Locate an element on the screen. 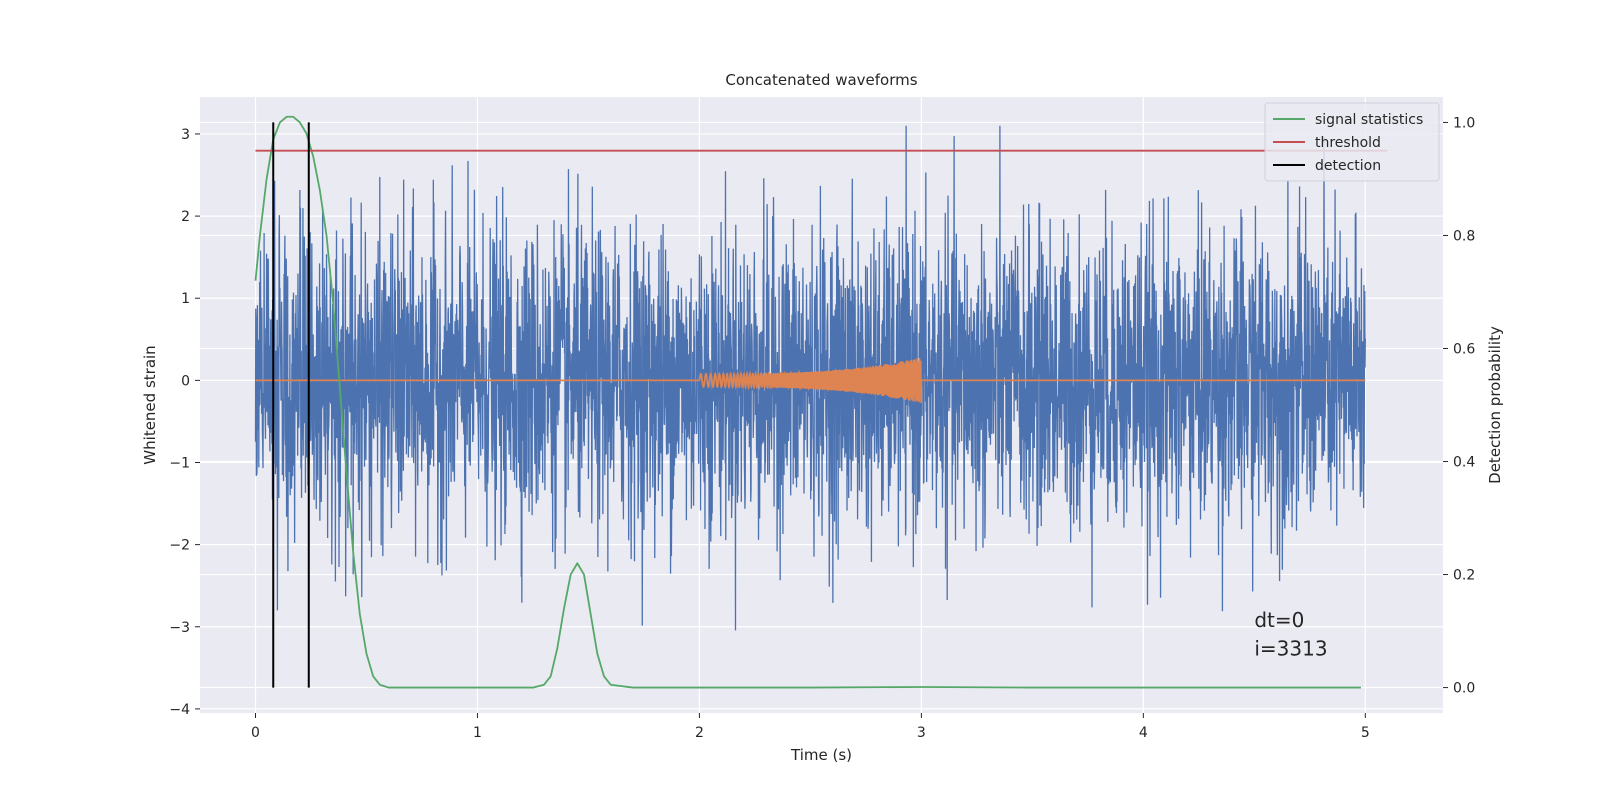  left-y-tick-label: 1 is located at coordinates (185, 299).